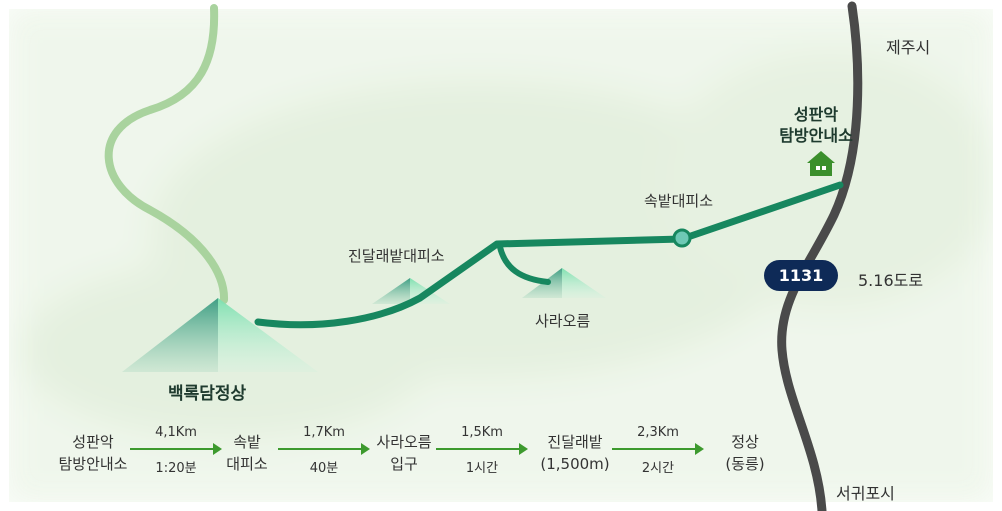 Image resolution: width=1002 pixels, height=511 pixels. I want to click on segment-time: 40분, so click(324, 468).